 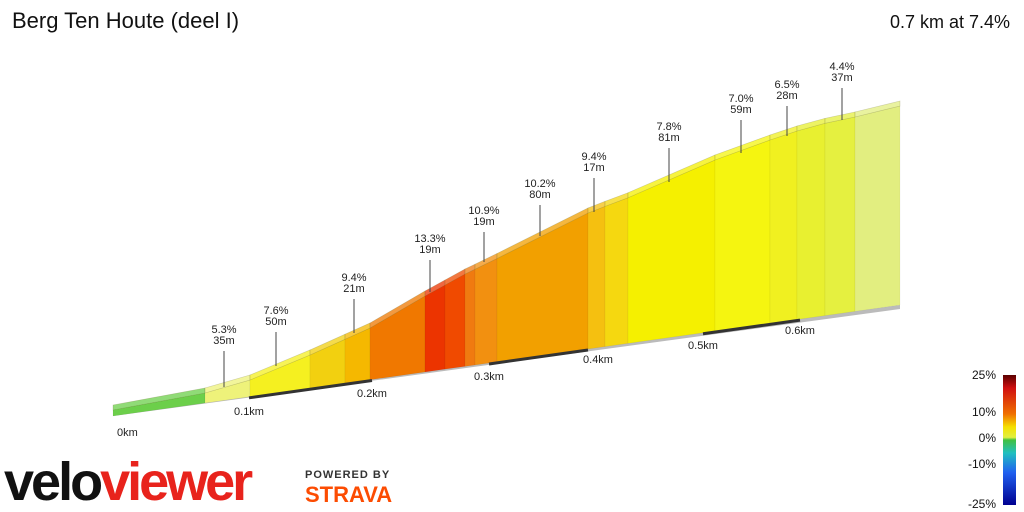 What do you see at coordinates (841, 67) in the screenshot?
I see `segment-grade: 4.4%` at bounding box center [841, 67].